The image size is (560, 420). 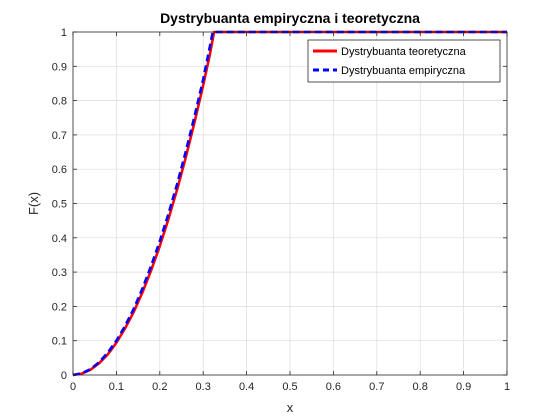 I want to click on legend-entry-empiryczna: Dystrybuanta empiryczna, so click(x=403, y=71).